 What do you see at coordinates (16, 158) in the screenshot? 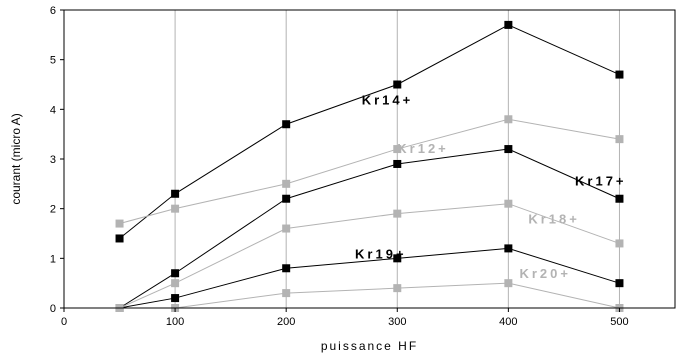
I see `y-axis-title: courant (micro A)` at bounding box center [16, 158].